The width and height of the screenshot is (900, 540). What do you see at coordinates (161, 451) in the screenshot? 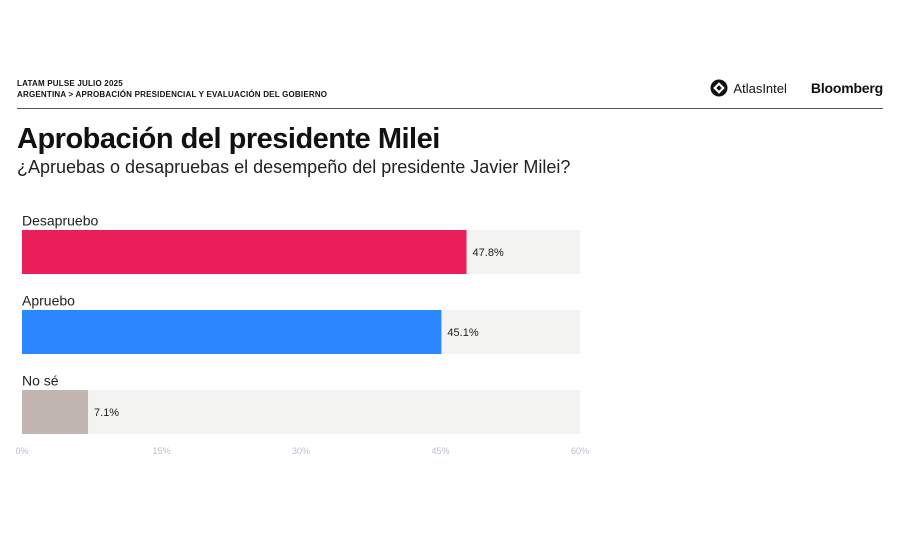
I see `x-tick-label: 15%` at bounding box center [161, 451].